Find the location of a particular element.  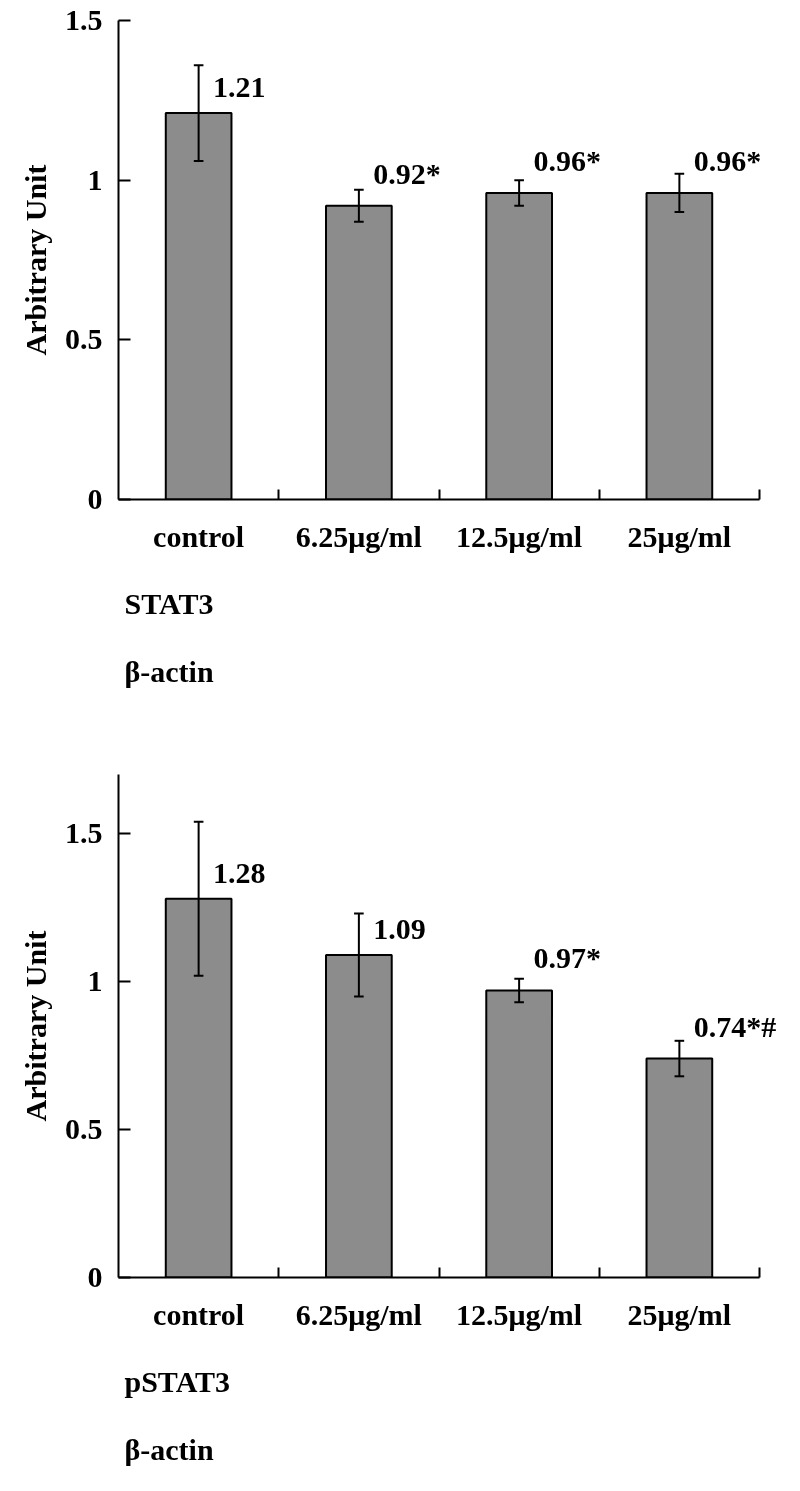

data-label: 0.97* is located at coordinates (567, 958).